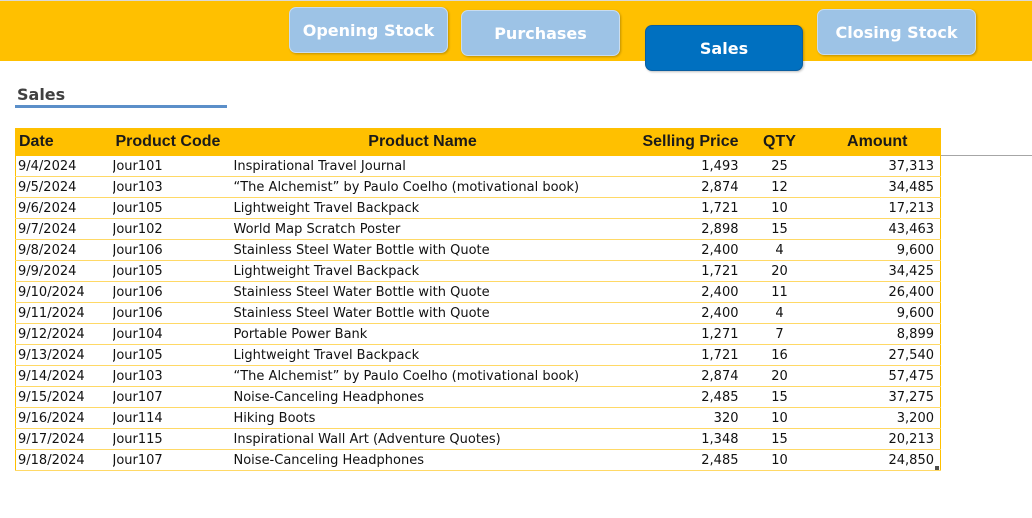  I want to click on cell-amount: 17,213, so click(877, 208).